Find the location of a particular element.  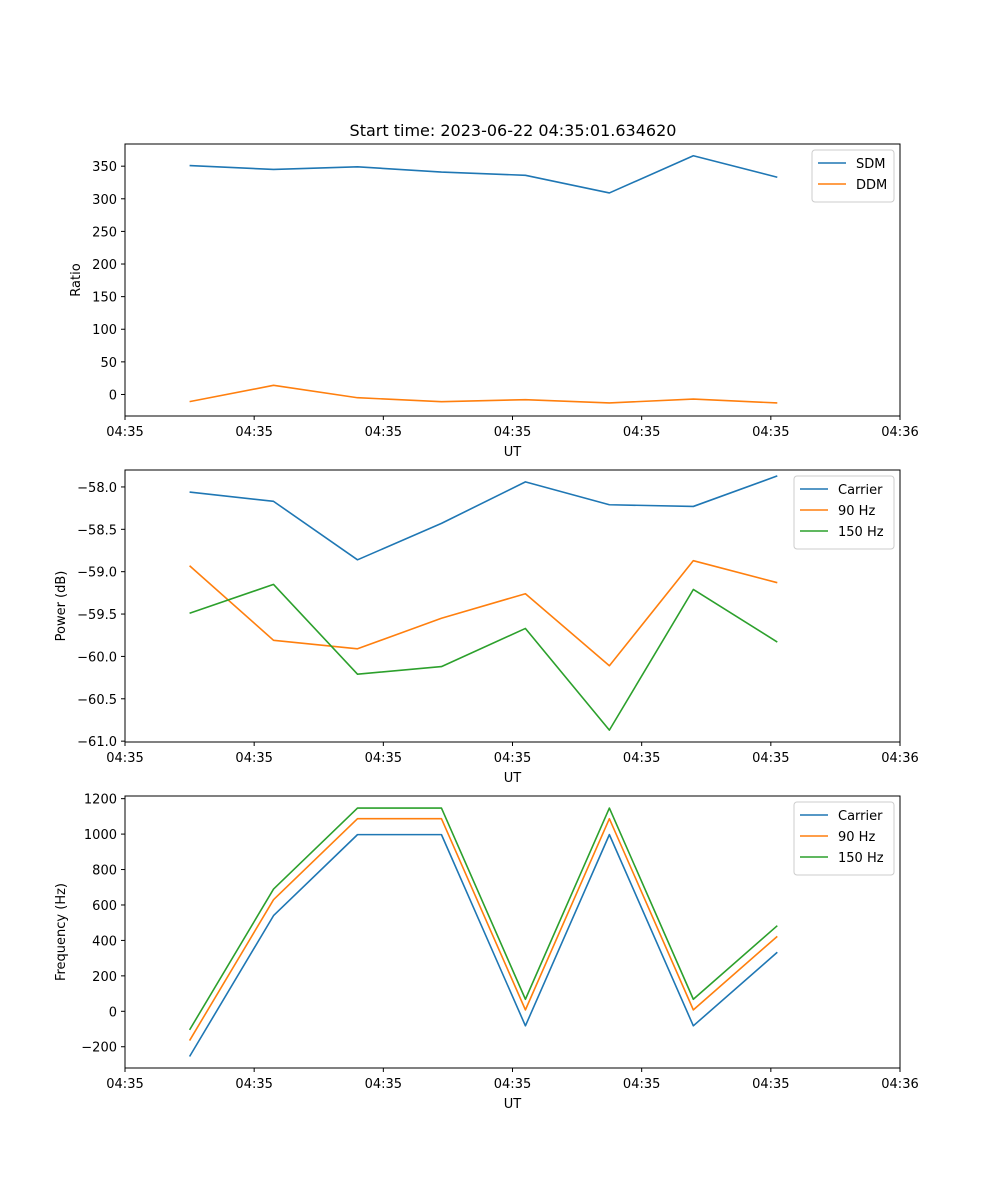

legend-label: Carrier is located at coordinates (860, 816).